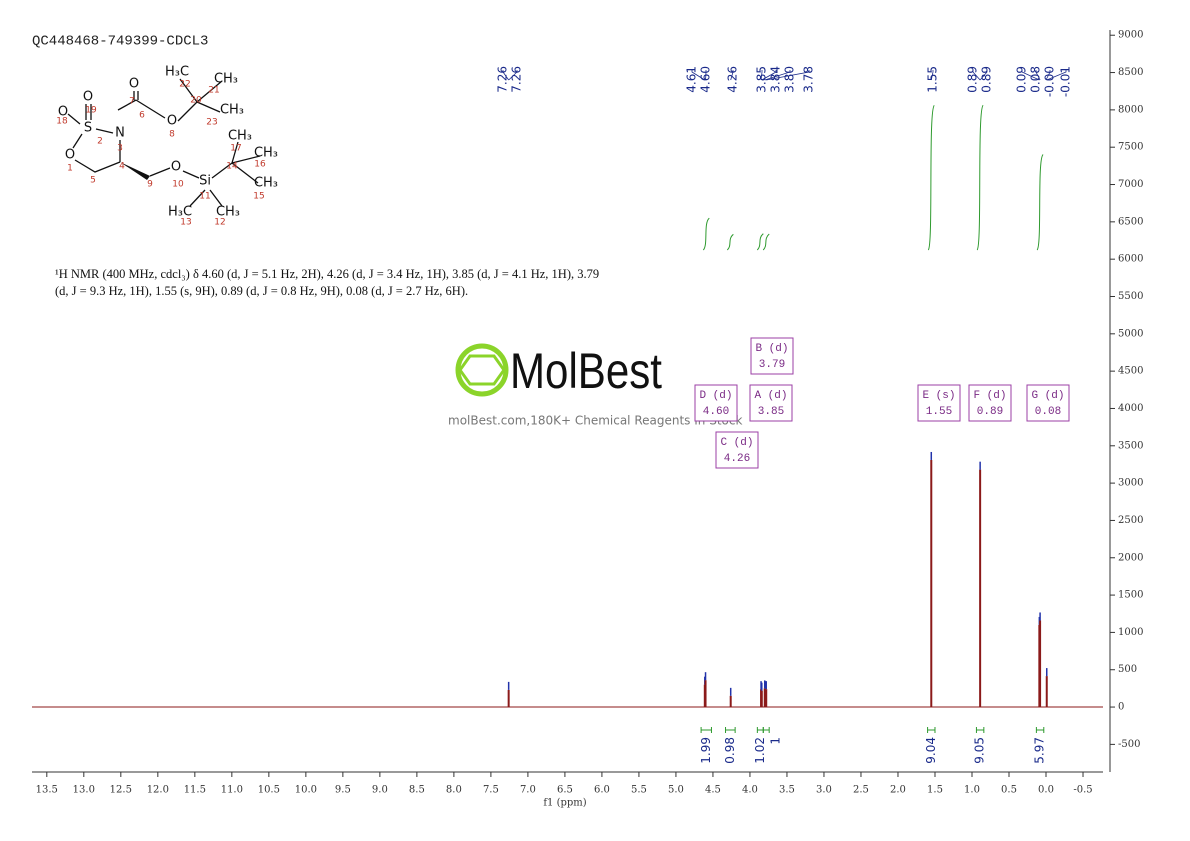 The image size is (1190, 841). Describe the element at coordinates (1046, 790) in the screenshot. I see `x-tick-label: 0.0` at that location.